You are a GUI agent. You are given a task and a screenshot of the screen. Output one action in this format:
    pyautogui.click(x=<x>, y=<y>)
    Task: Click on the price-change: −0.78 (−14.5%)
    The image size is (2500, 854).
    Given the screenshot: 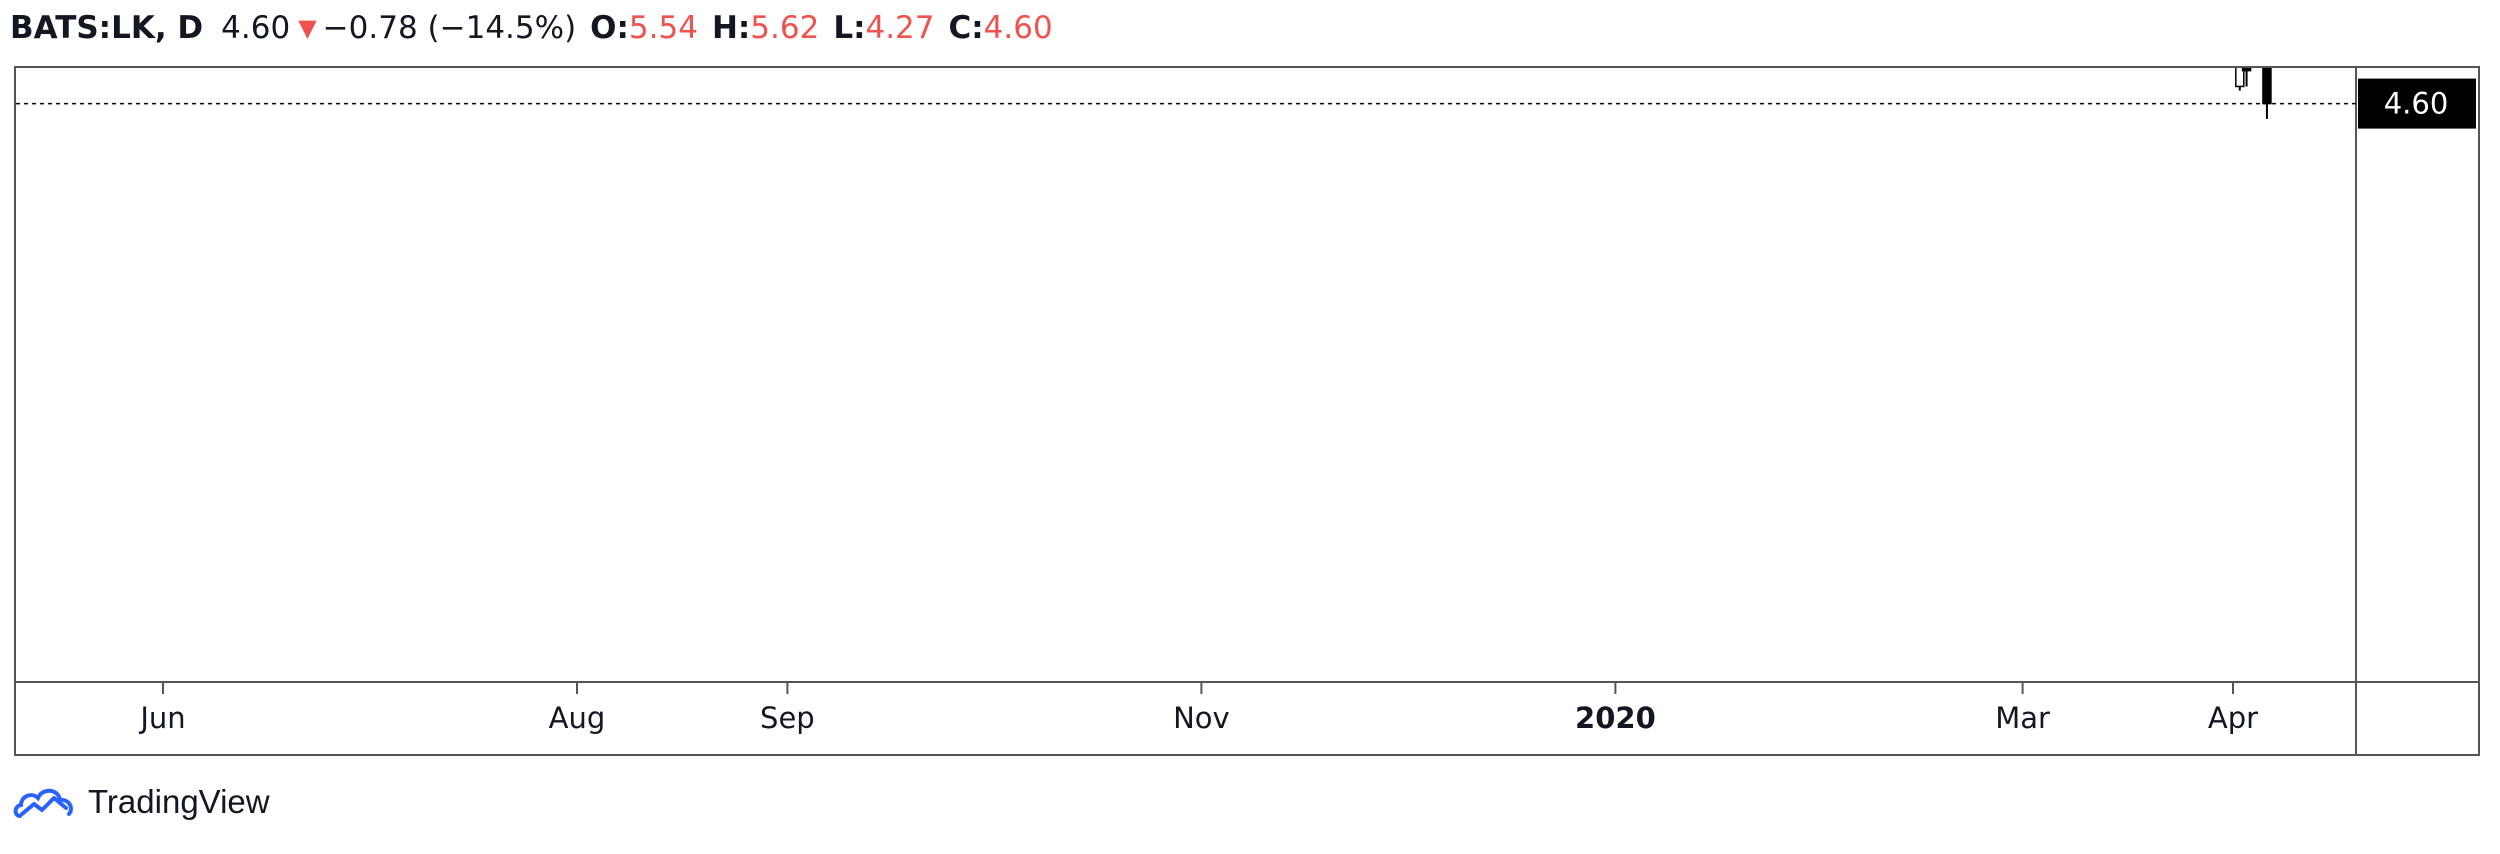 What is the action you would take?
    pyautogui.click(x=449, y=28)
    